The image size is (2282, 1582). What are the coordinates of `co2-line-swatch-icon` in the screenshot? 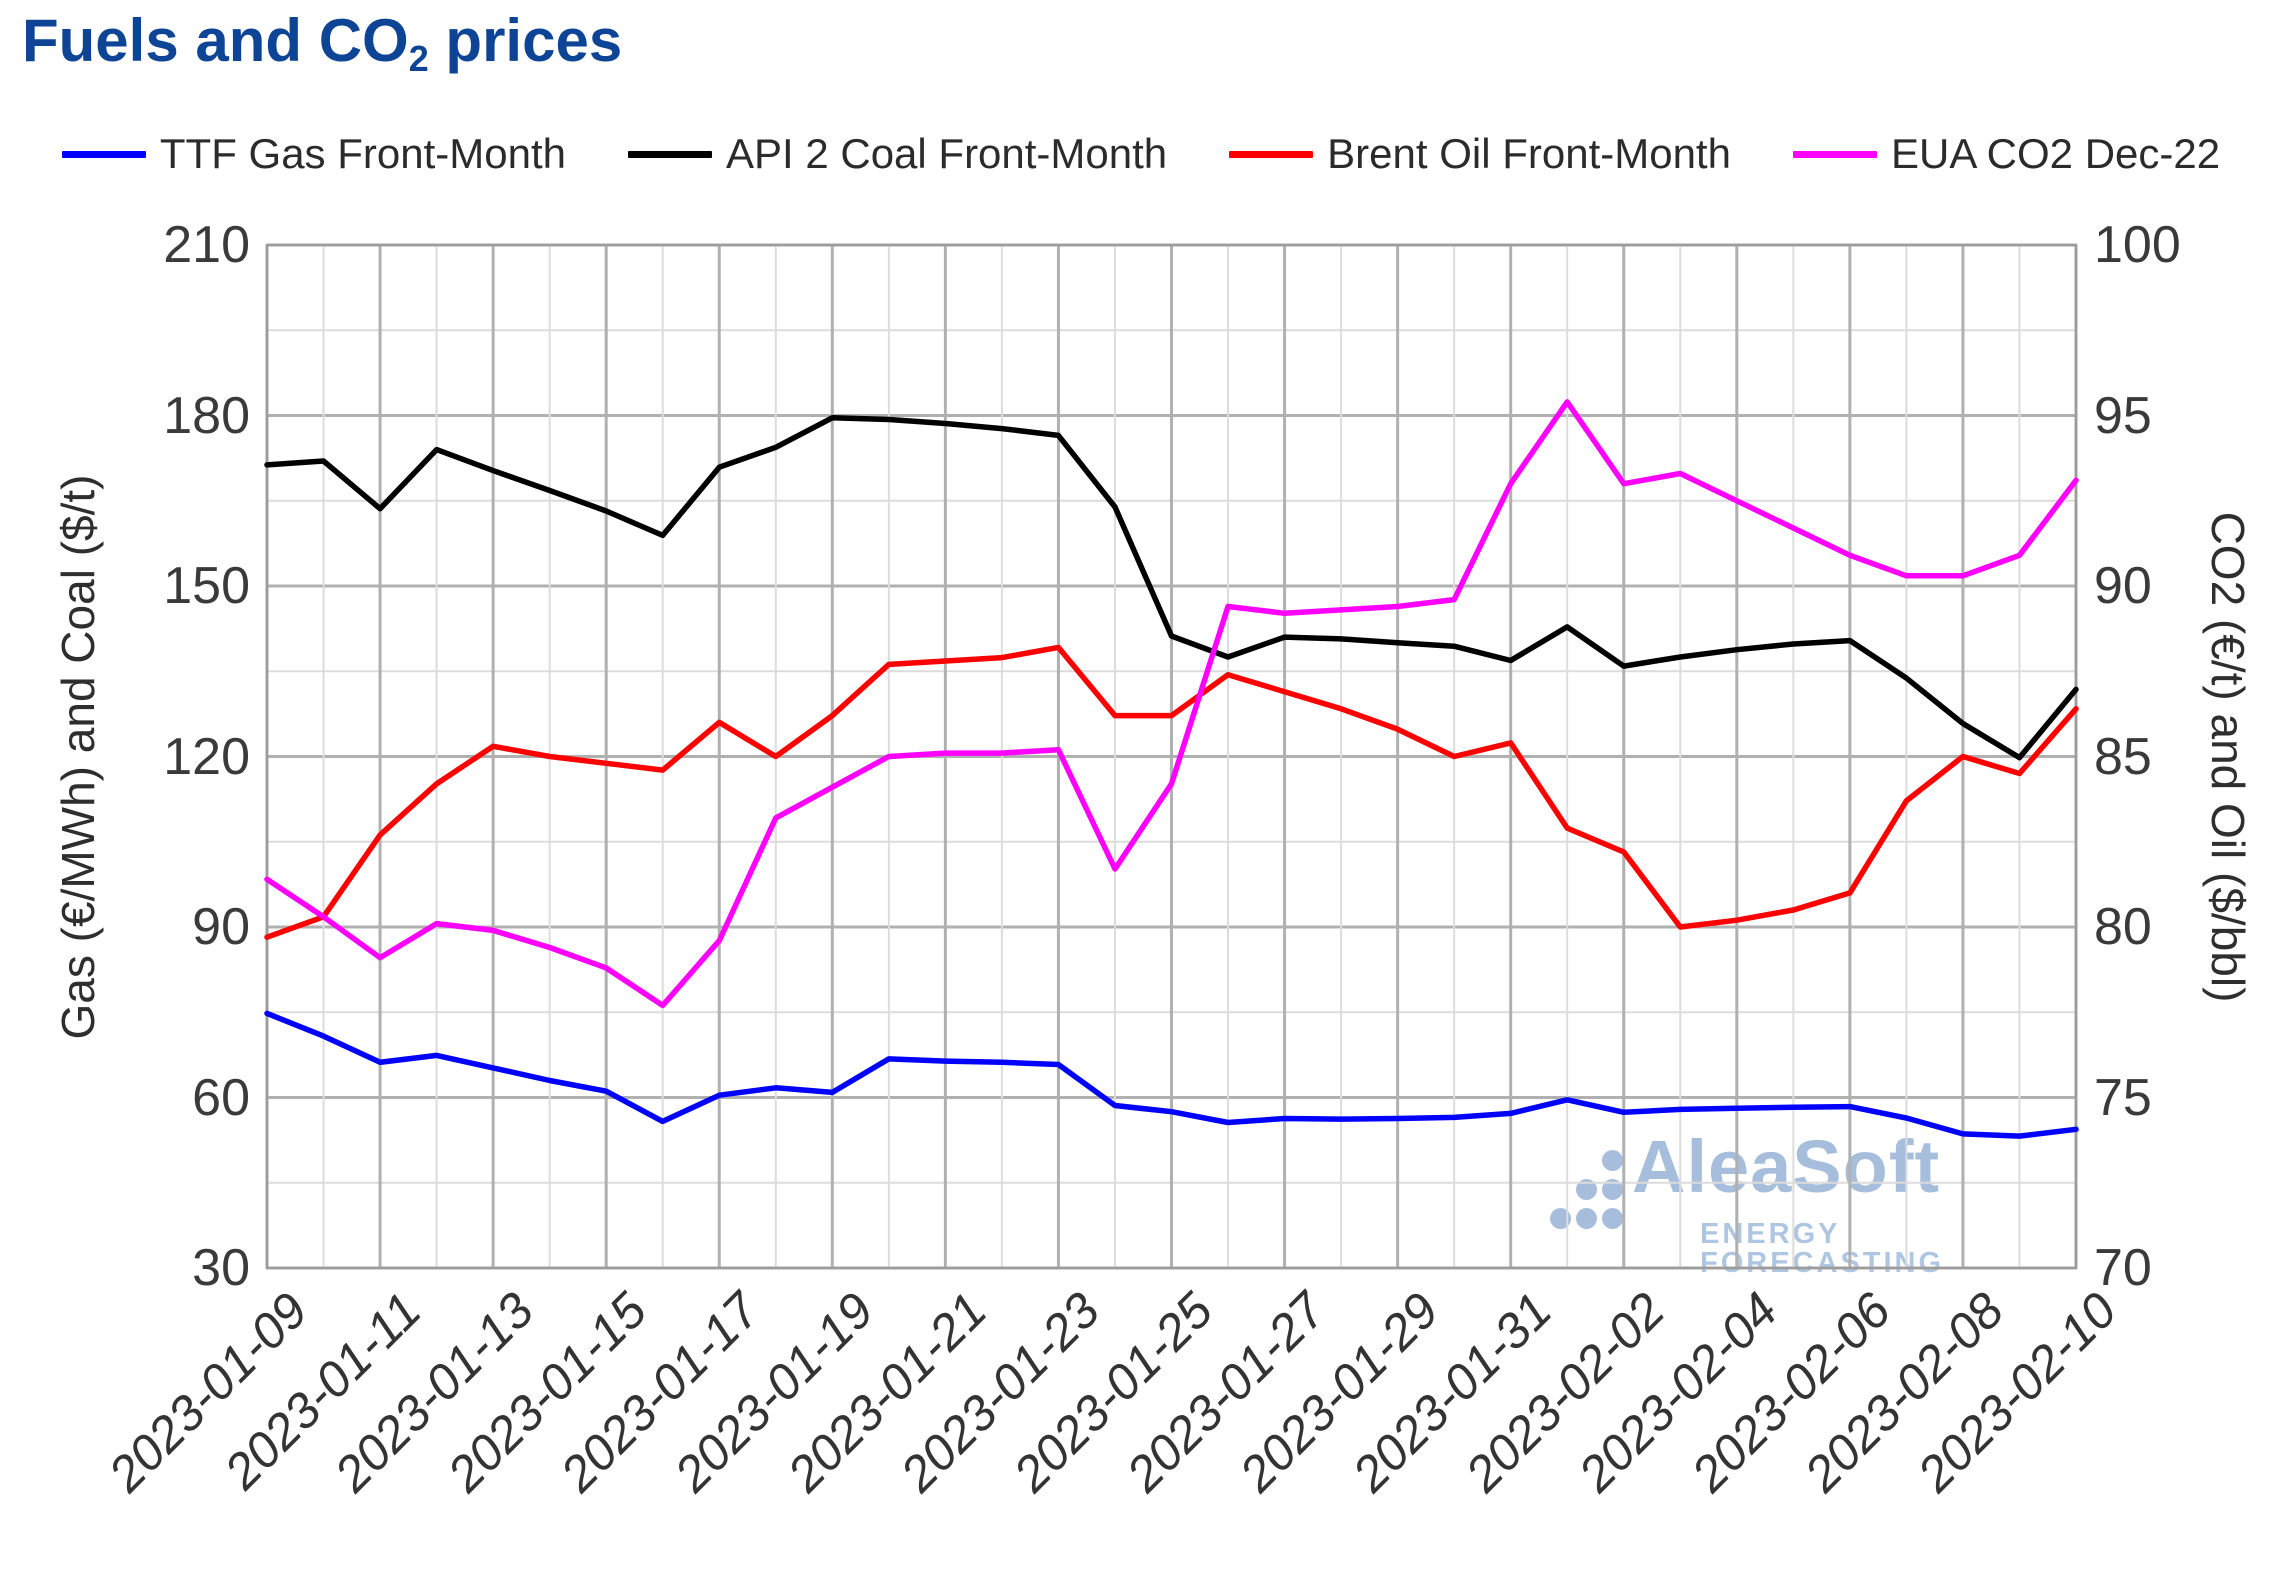 It's located at (1834, 154).